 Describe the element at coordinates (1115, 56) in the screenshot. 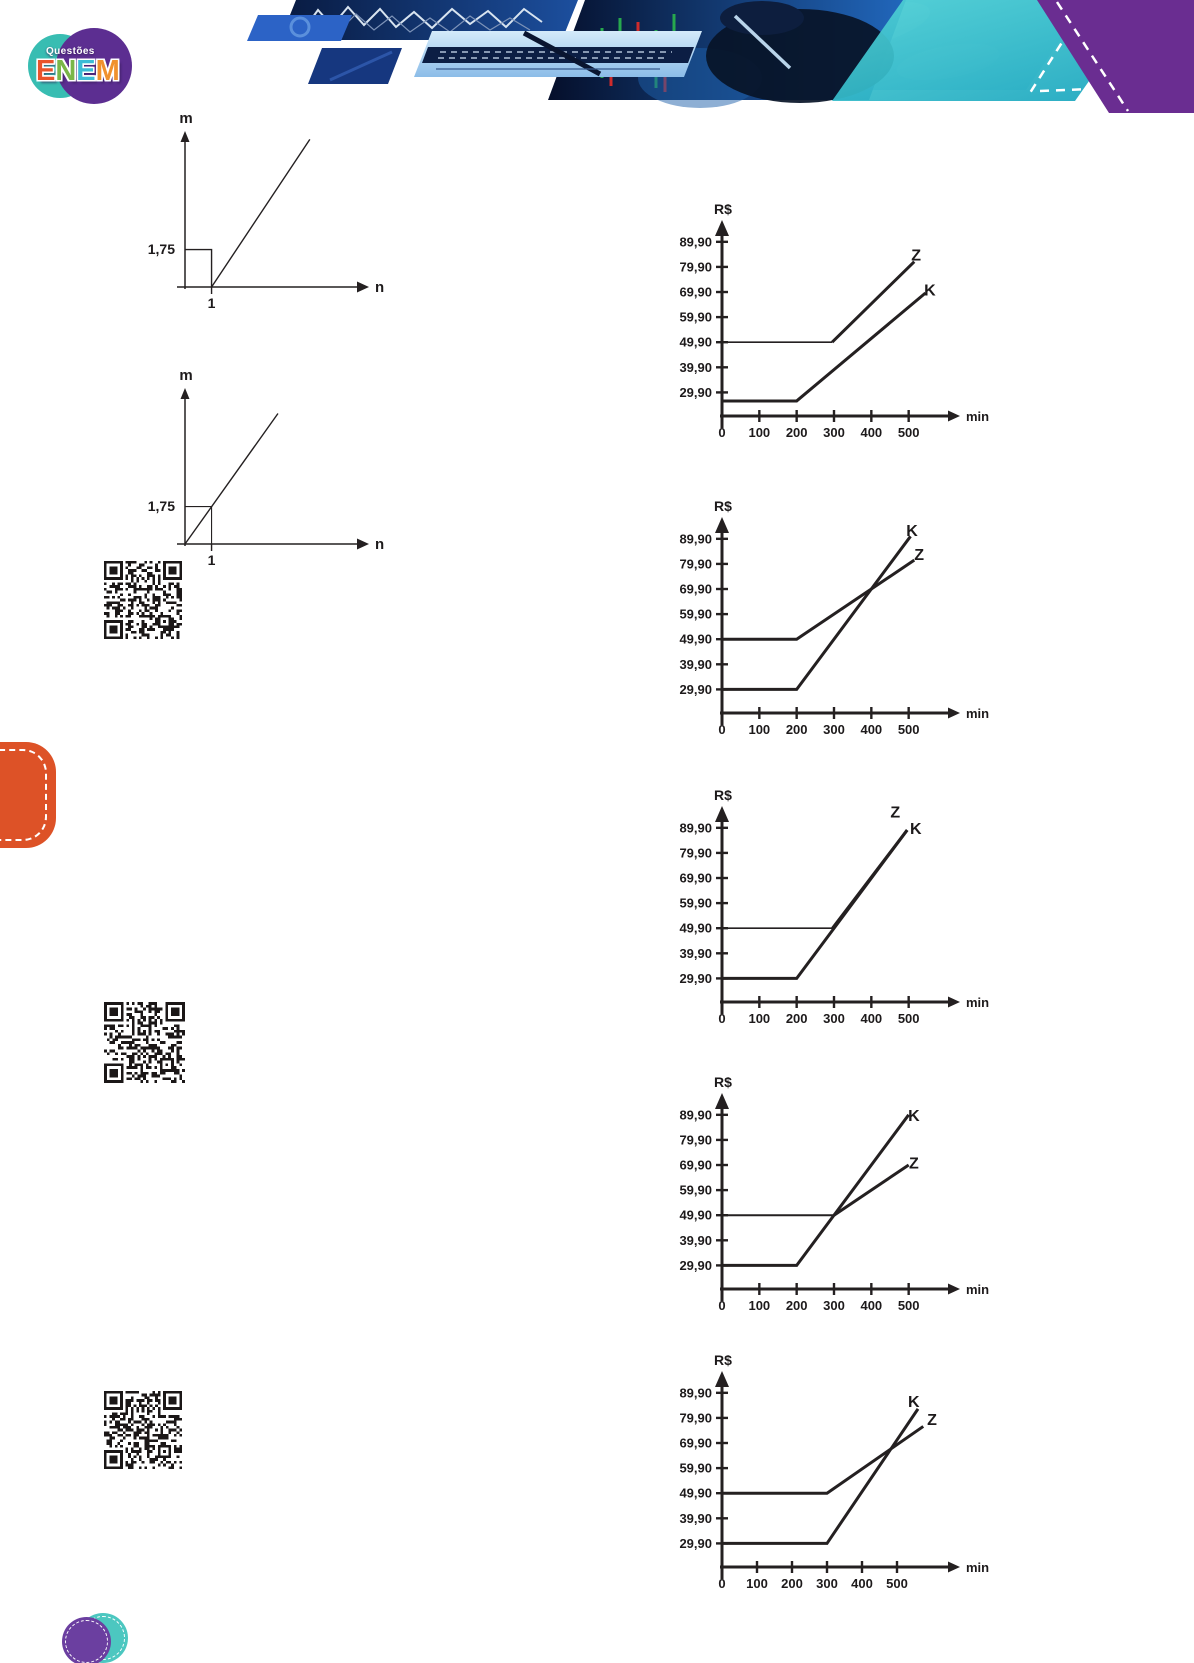

I see `collage-purple-corner` at that location.